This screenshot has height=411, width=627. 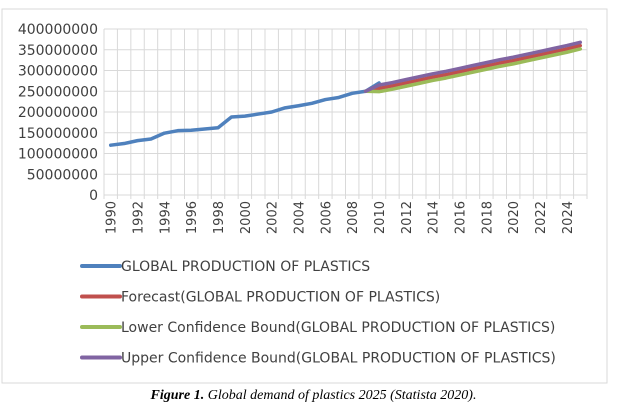 I want to click on x-tick-label: 2006, so click(x=326, y=217).